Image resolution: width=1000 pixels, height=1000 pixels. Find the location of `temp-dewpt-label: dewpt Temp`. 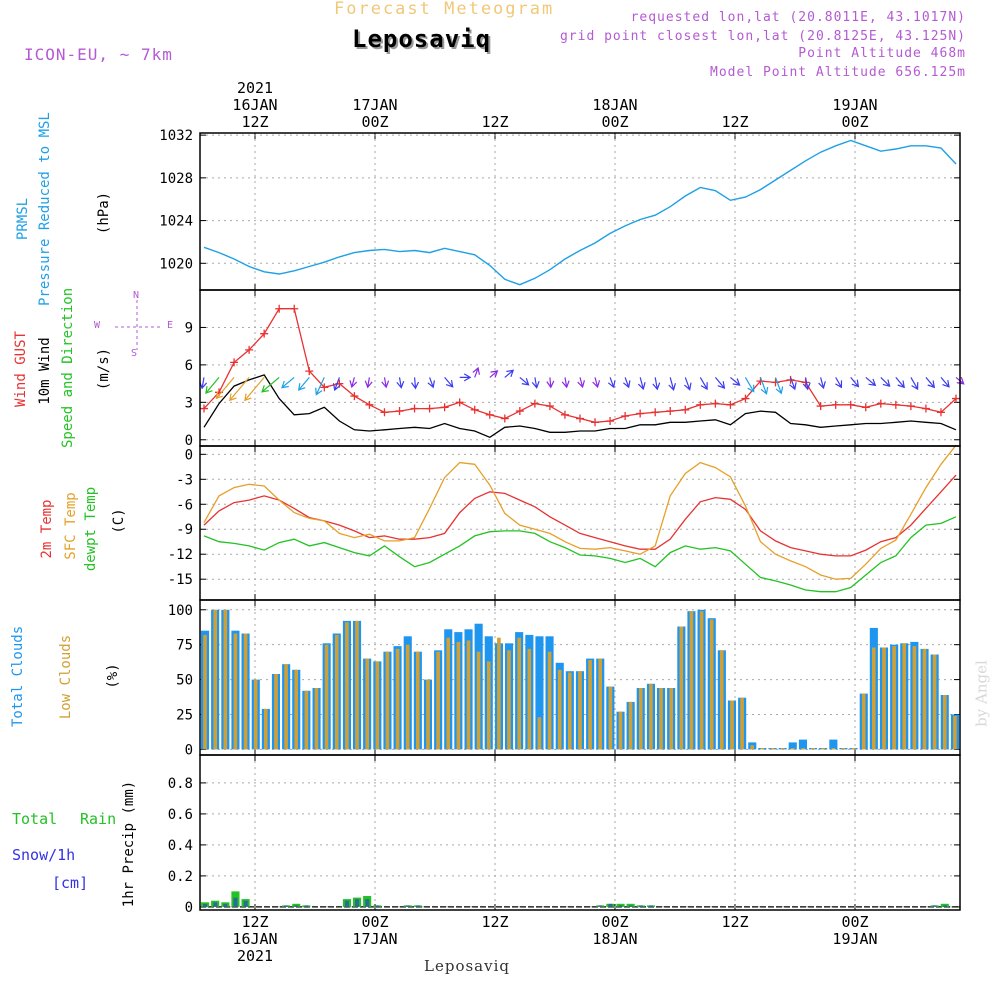

temp-dewpt-label: dewpt Temp is located at coordinates (91, 529).